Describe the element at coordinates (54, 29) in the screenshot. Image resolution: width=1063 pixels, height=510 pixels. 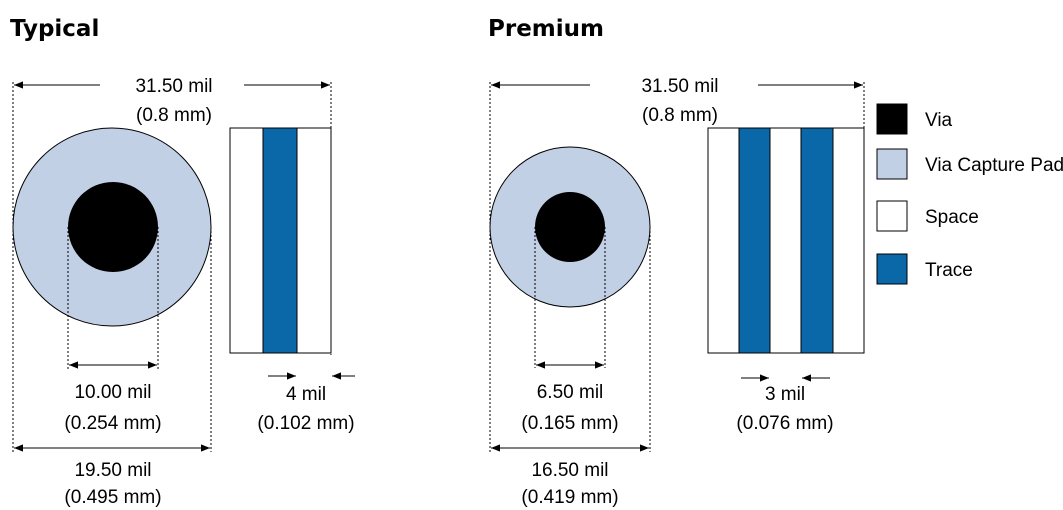
I see `typical-title: Typical` at that location.